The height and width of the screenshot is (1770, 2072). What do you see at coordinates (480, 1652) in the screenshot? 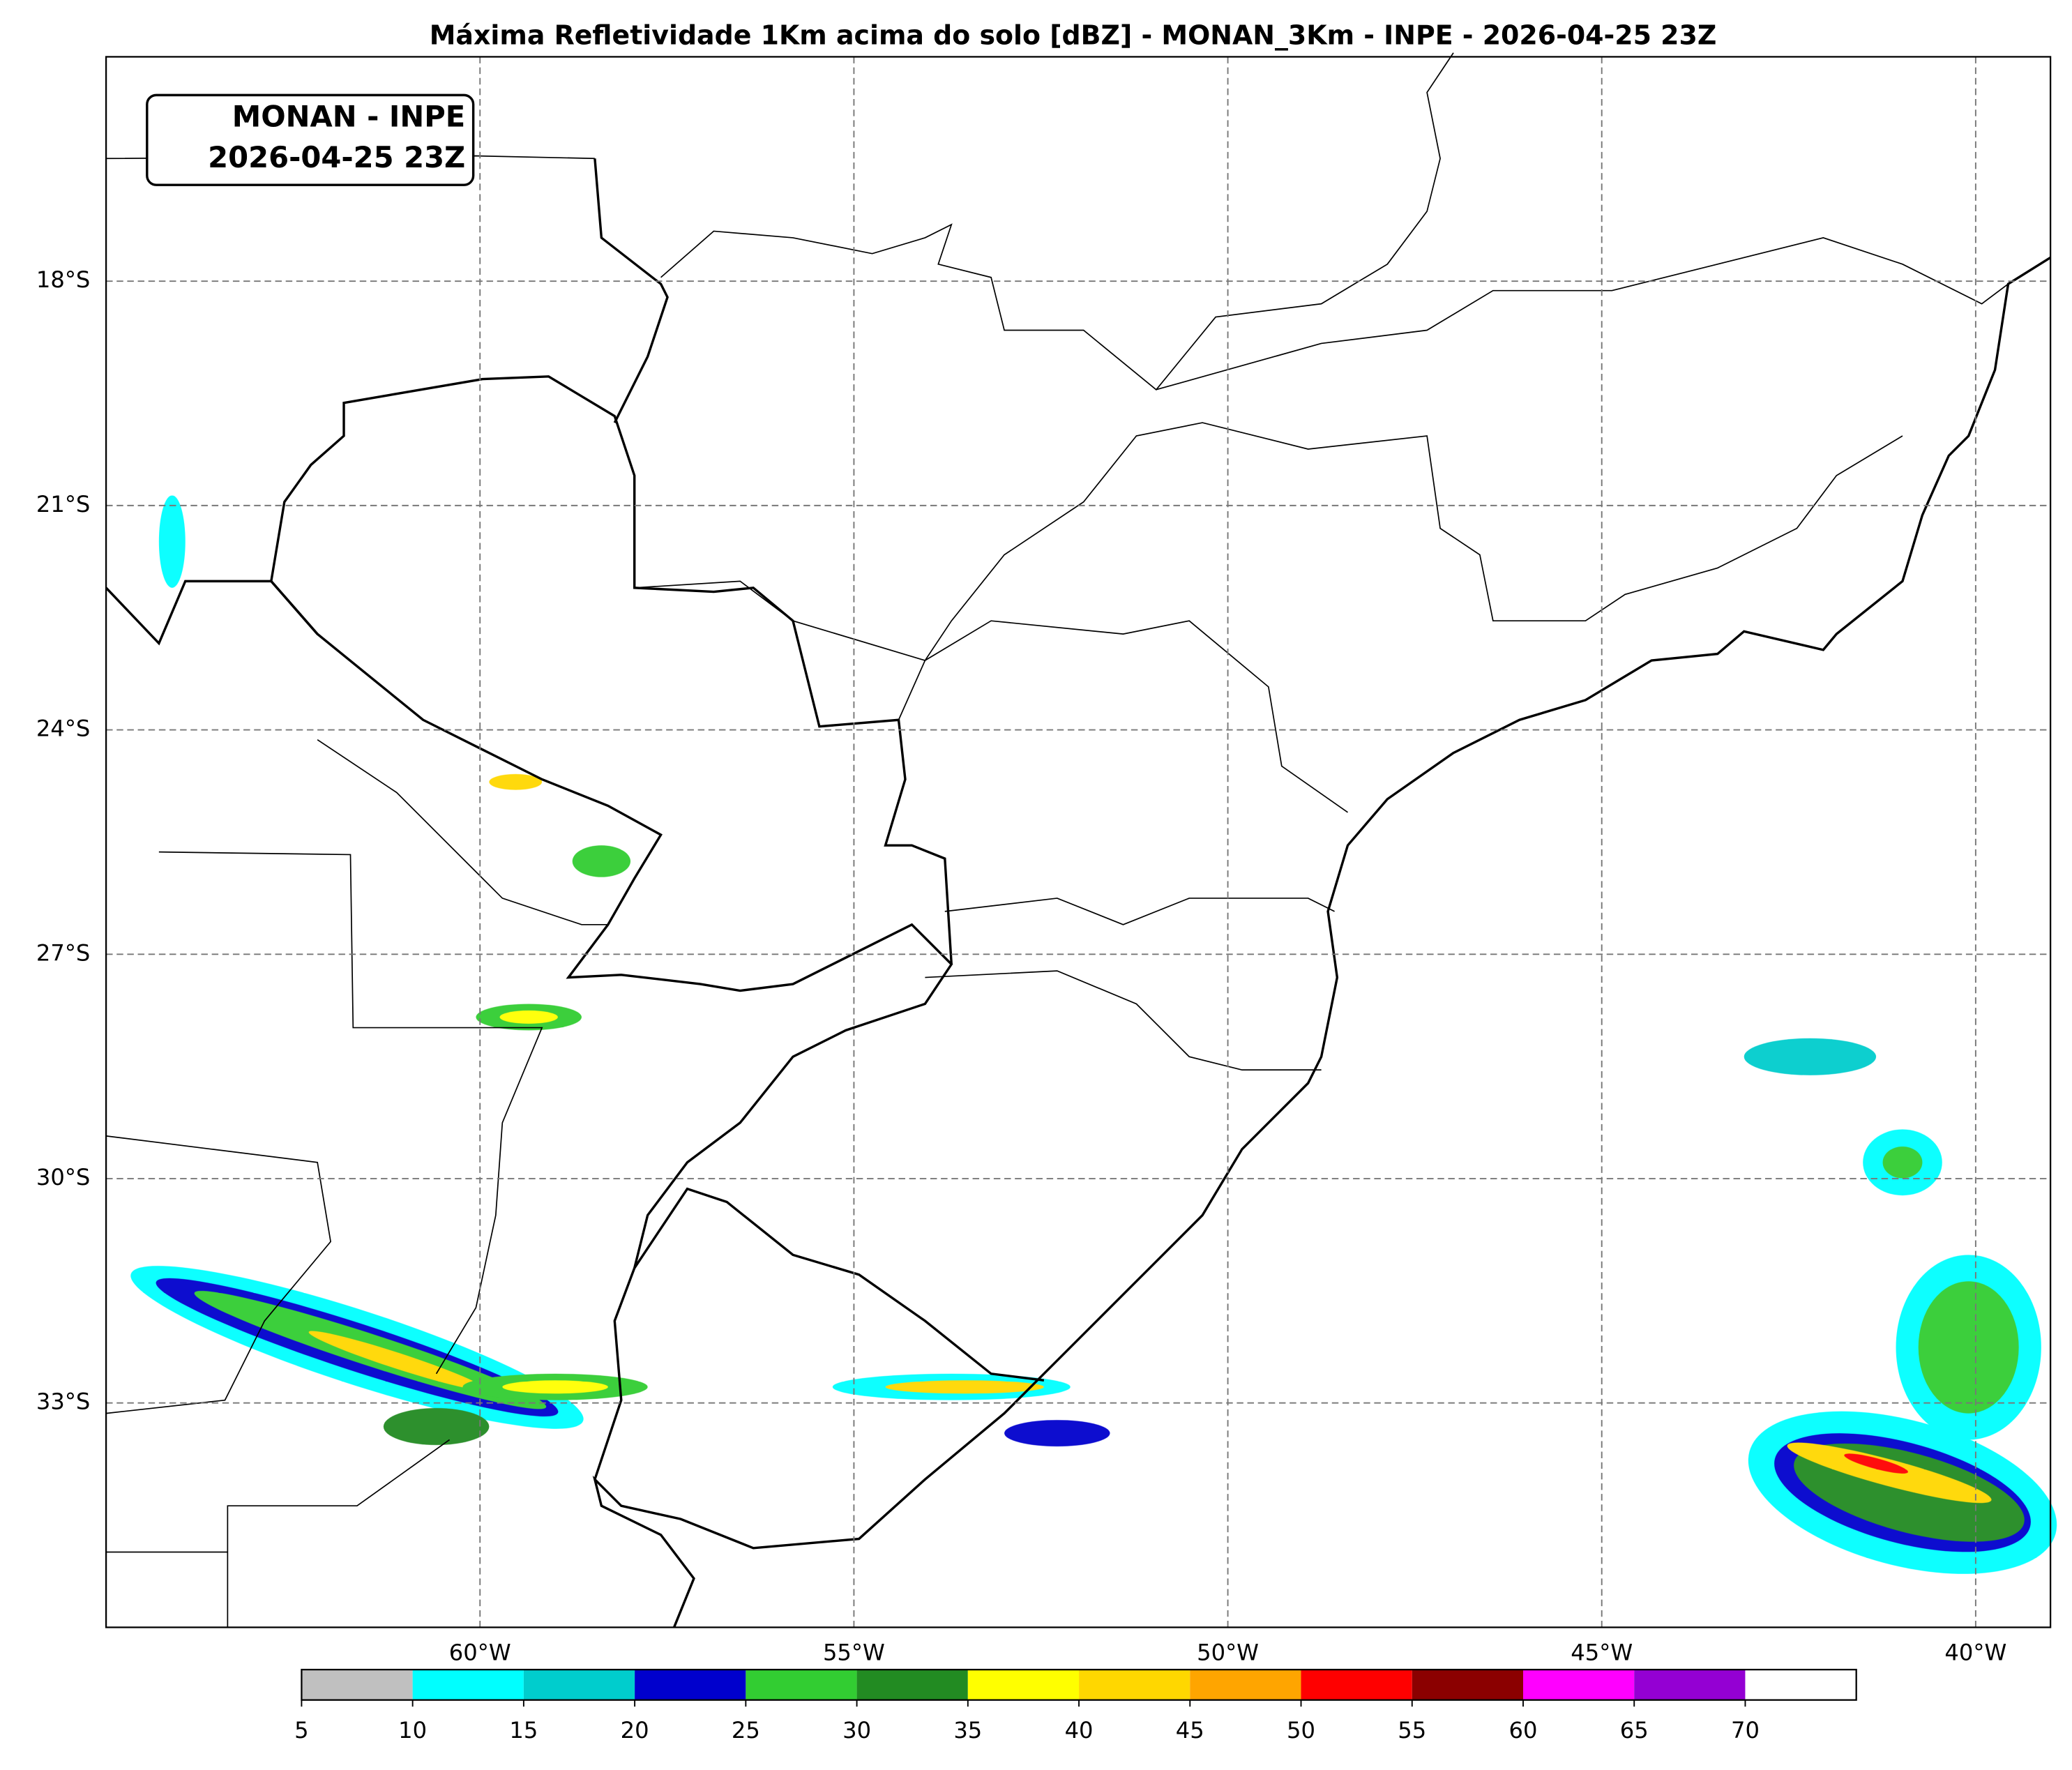
I see `lon-label: 60°W` at bounding box center [480, 1652].